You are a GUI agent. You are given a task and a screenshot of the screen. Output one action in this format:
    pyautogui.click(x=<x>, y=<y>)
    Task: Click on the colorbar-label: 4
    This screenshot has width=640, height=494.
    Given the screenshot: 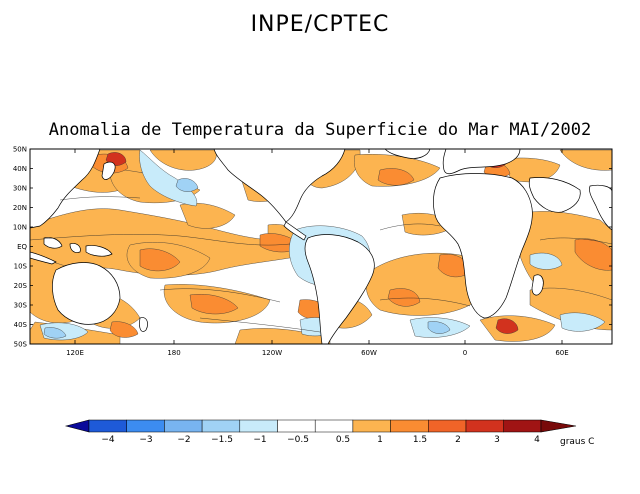 What is the action you would take?
    pyautogui.click(x=537, y=440)
    